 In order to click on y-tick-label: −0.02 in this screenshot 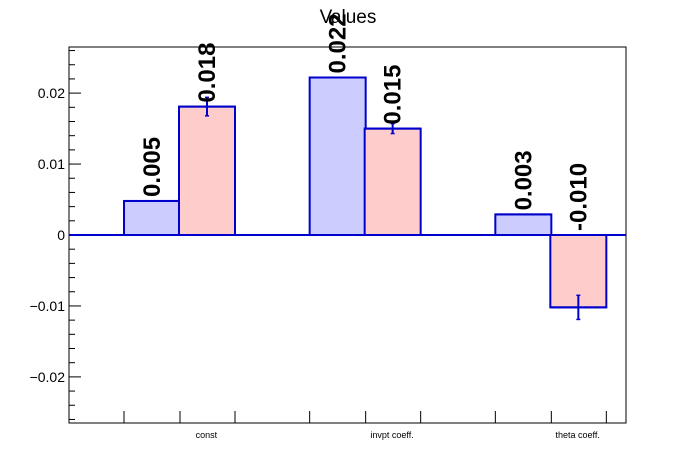, I will do `click(48, 377)`.